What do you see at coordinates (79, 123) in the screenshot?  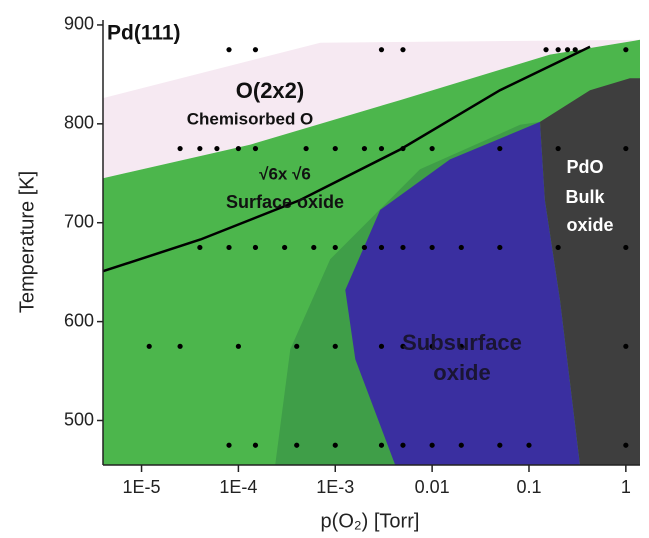 I see `y-tick-label: 800` at bounding box center [79, 123].